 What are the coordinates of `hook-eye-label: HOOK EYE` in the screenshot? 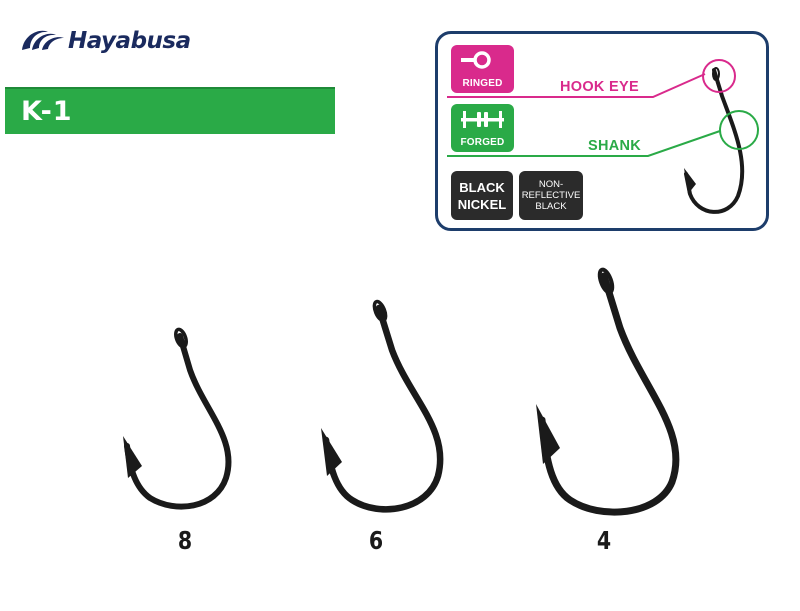 It's located at (599, 87).